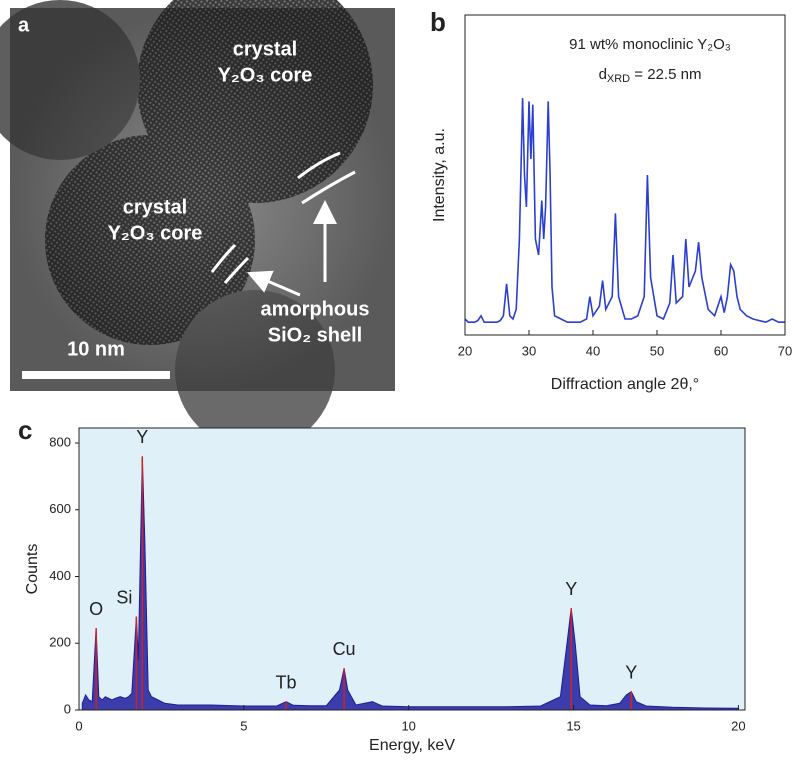 The height and width of the screenshot is (766, 800). What do you see at coordinates (657, 350) in the screenshot?
I see `x-tick-label: 50` at bounding box center [657, 350].